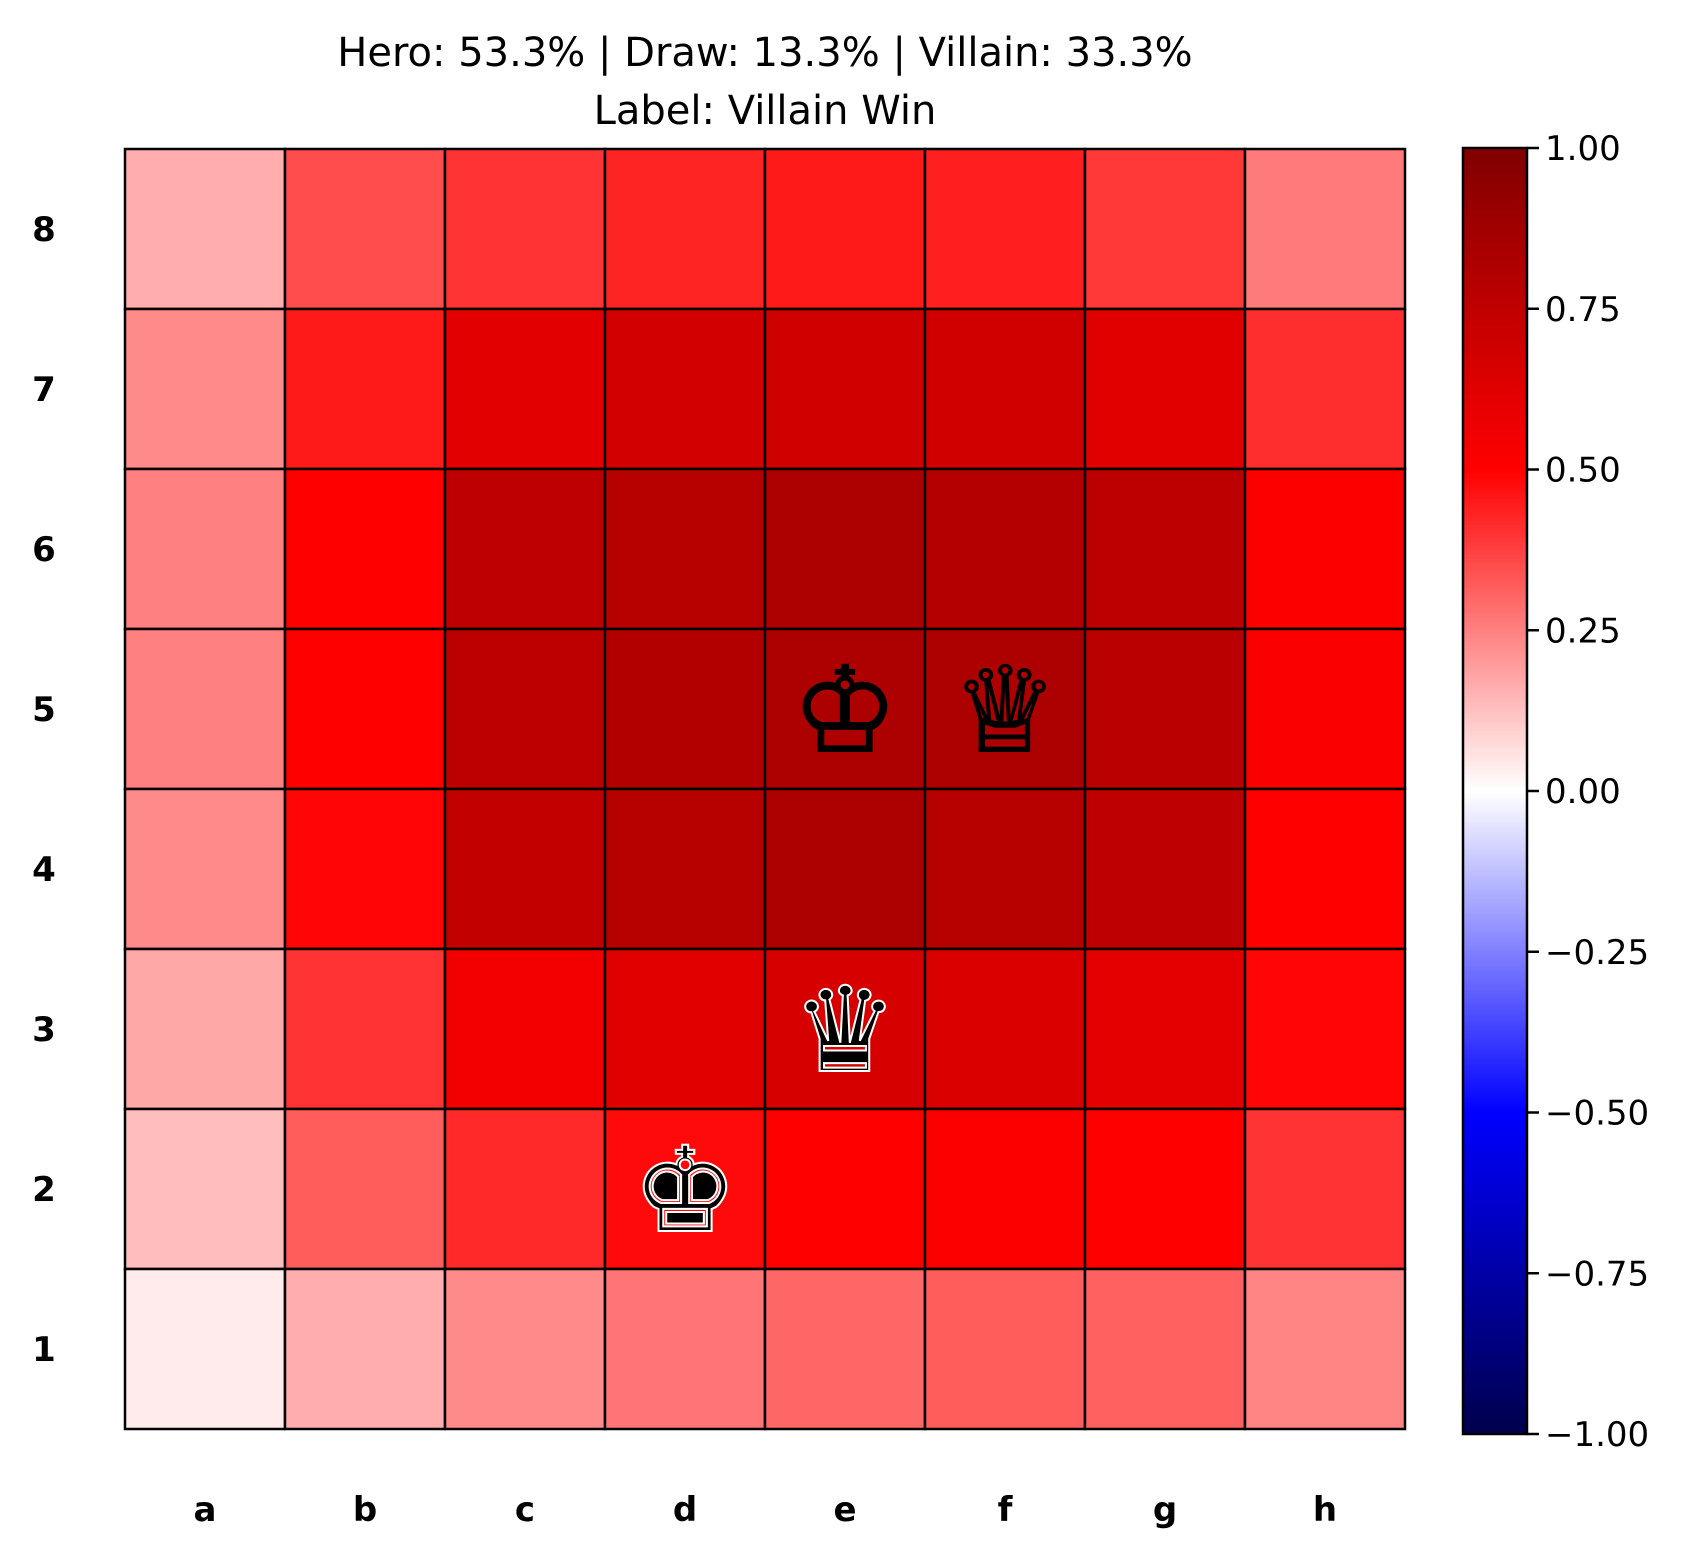 Image resolution: width=1705 pixels, height=1556 pixels. I want to click on cell-b8, so click(365, 229).